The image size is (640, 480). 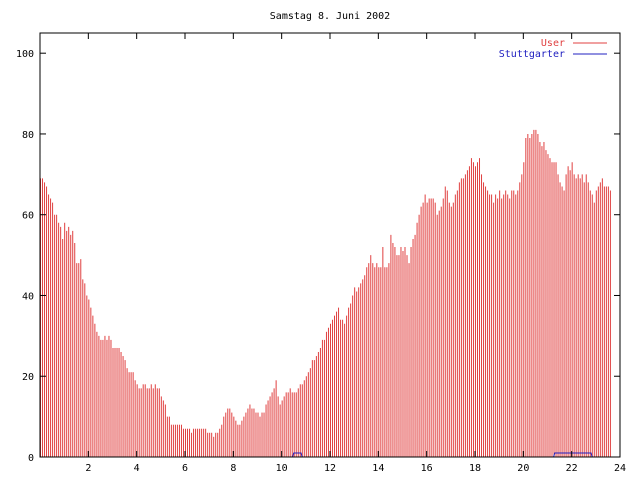 I want to click on y-tick-label: 100, so click(x=25, y=54).